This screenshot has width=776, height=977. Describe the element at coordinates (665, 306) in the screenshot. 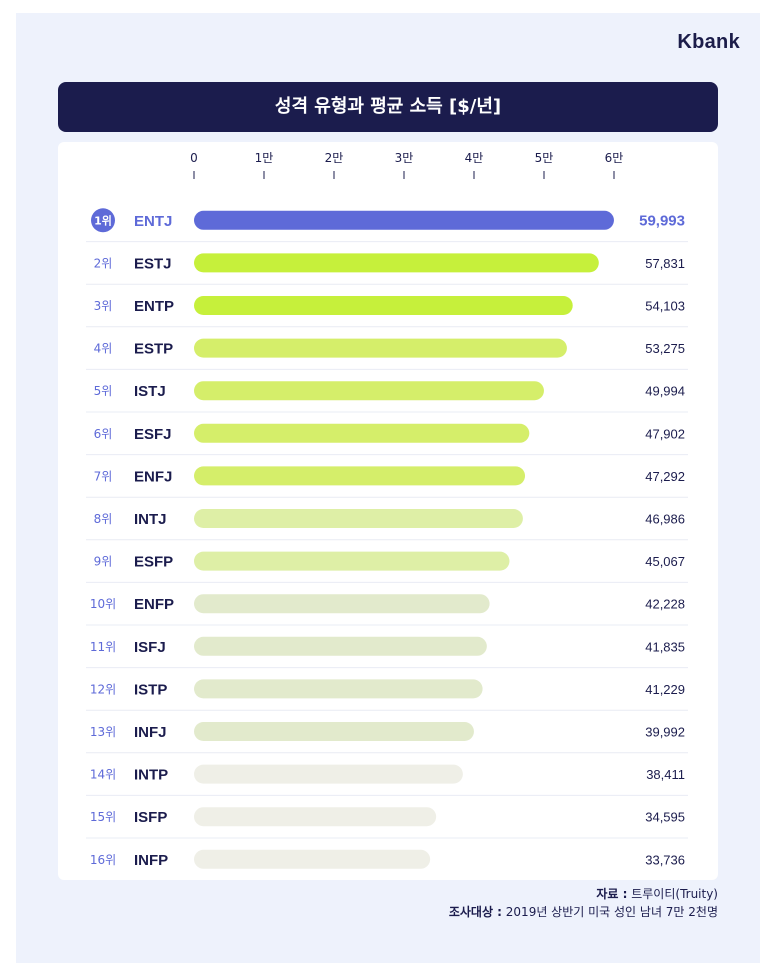

I see `value-label: 54,103` at that location.